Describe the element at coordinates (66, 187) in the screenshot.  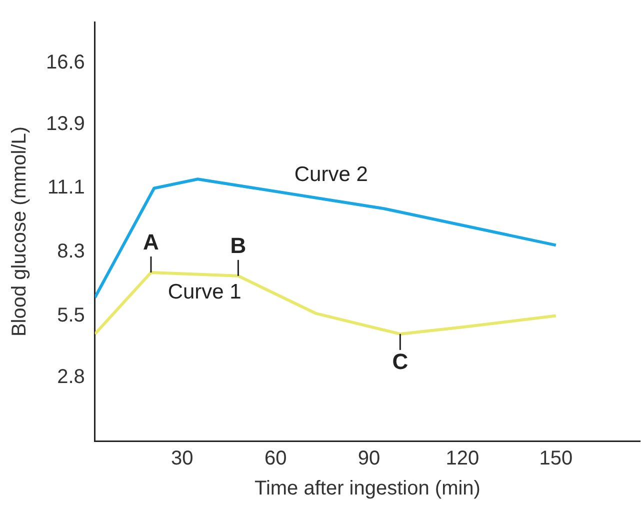
I see `y-tick-label: 11.1` at that location.